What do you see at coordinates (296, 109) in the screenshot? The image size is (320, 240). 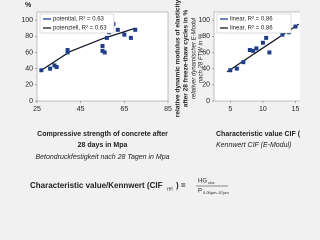 I see `x-tick-label: 15` at bounding box center [296, 109].